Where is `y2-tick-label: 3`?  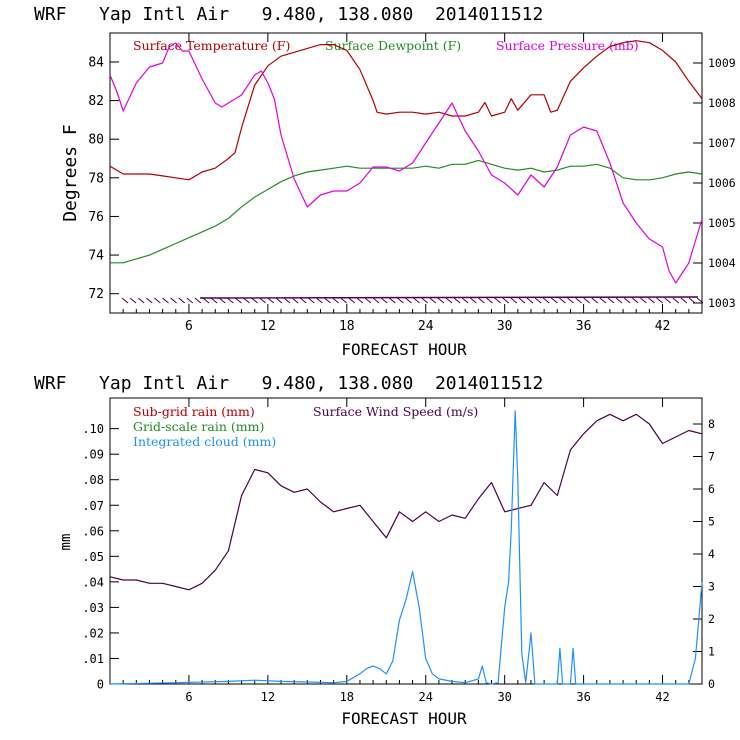
y2-tick-label: 3 is located at coordinates (711, 587).